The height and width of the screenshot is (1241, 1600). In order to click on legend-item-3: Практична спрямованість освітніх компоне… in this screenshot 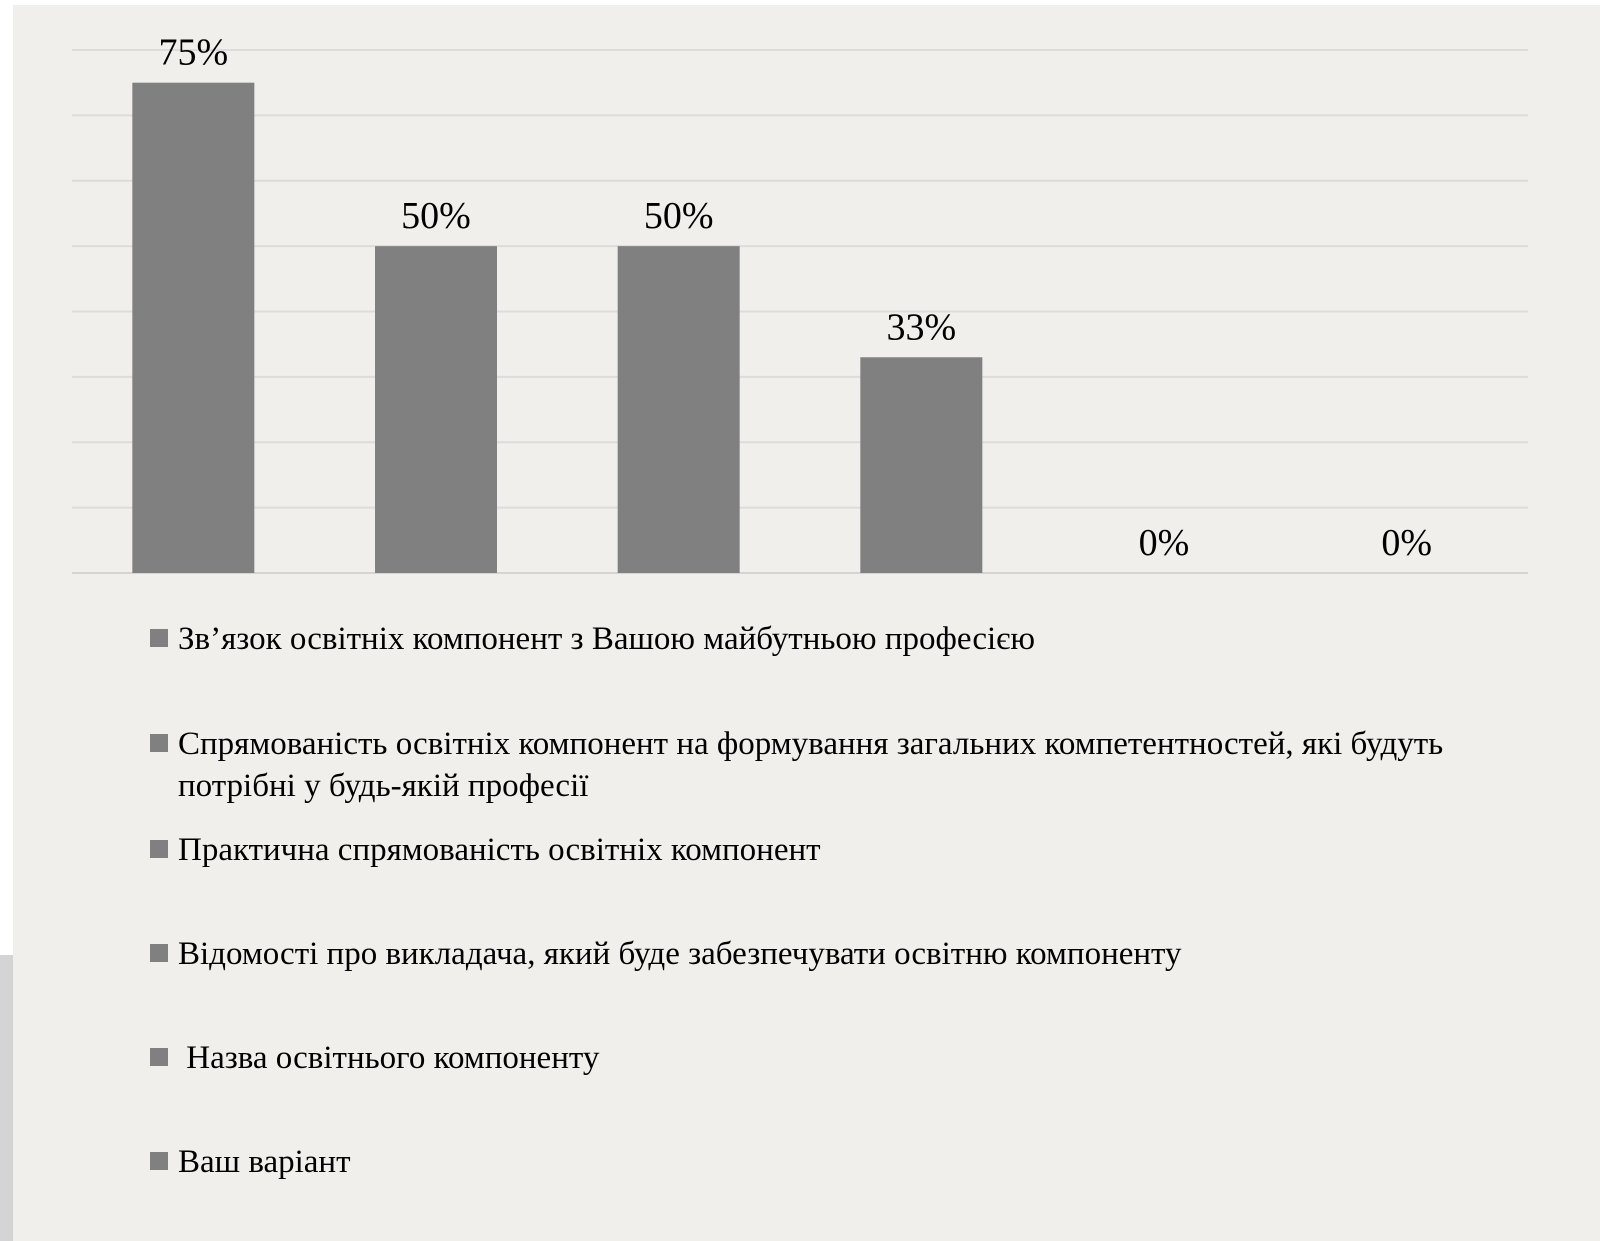, I will do `click(830, 850)`.